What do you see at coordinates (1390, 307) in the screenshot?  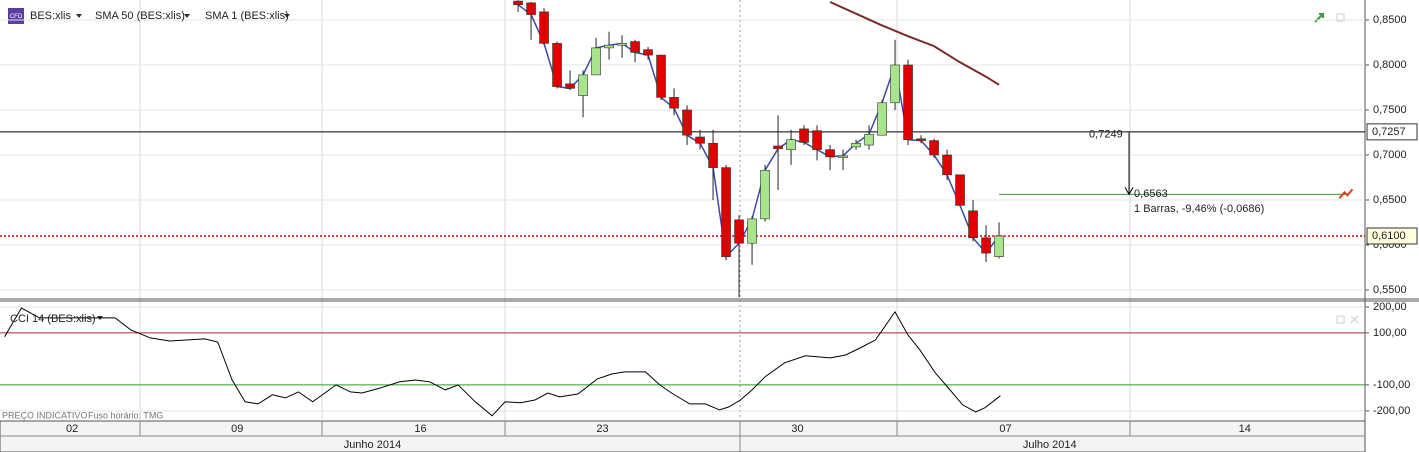 I see `y-tick-label: 200,00` at bounding box center [1390, 307].